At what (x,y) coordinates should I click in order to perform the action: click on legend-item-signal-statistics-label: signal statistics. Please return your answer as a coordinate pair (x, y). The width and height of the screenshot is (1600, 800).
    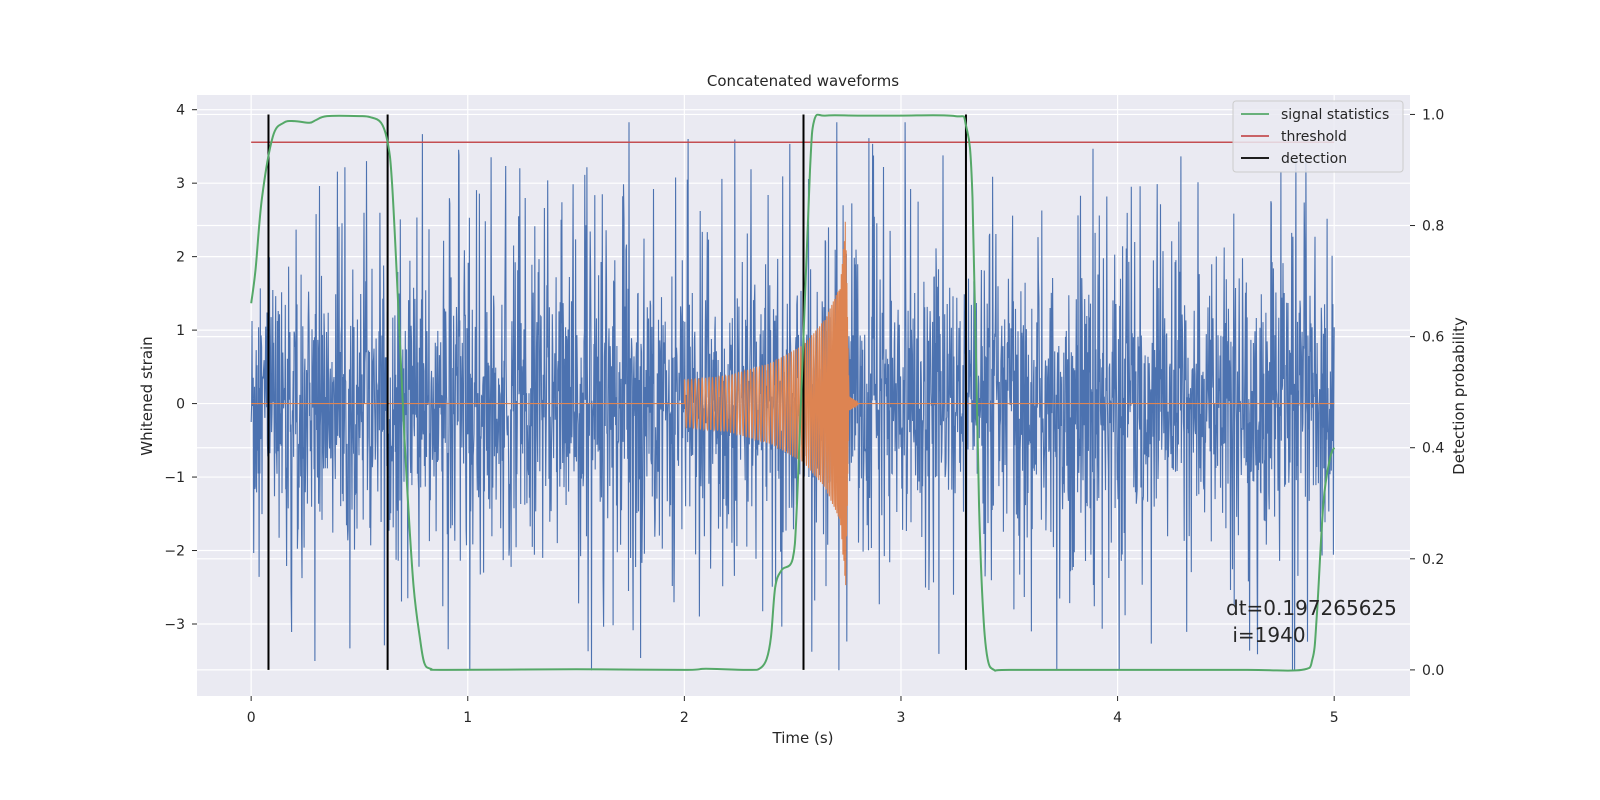
    Looking at the image, I should click on (1335, 115).